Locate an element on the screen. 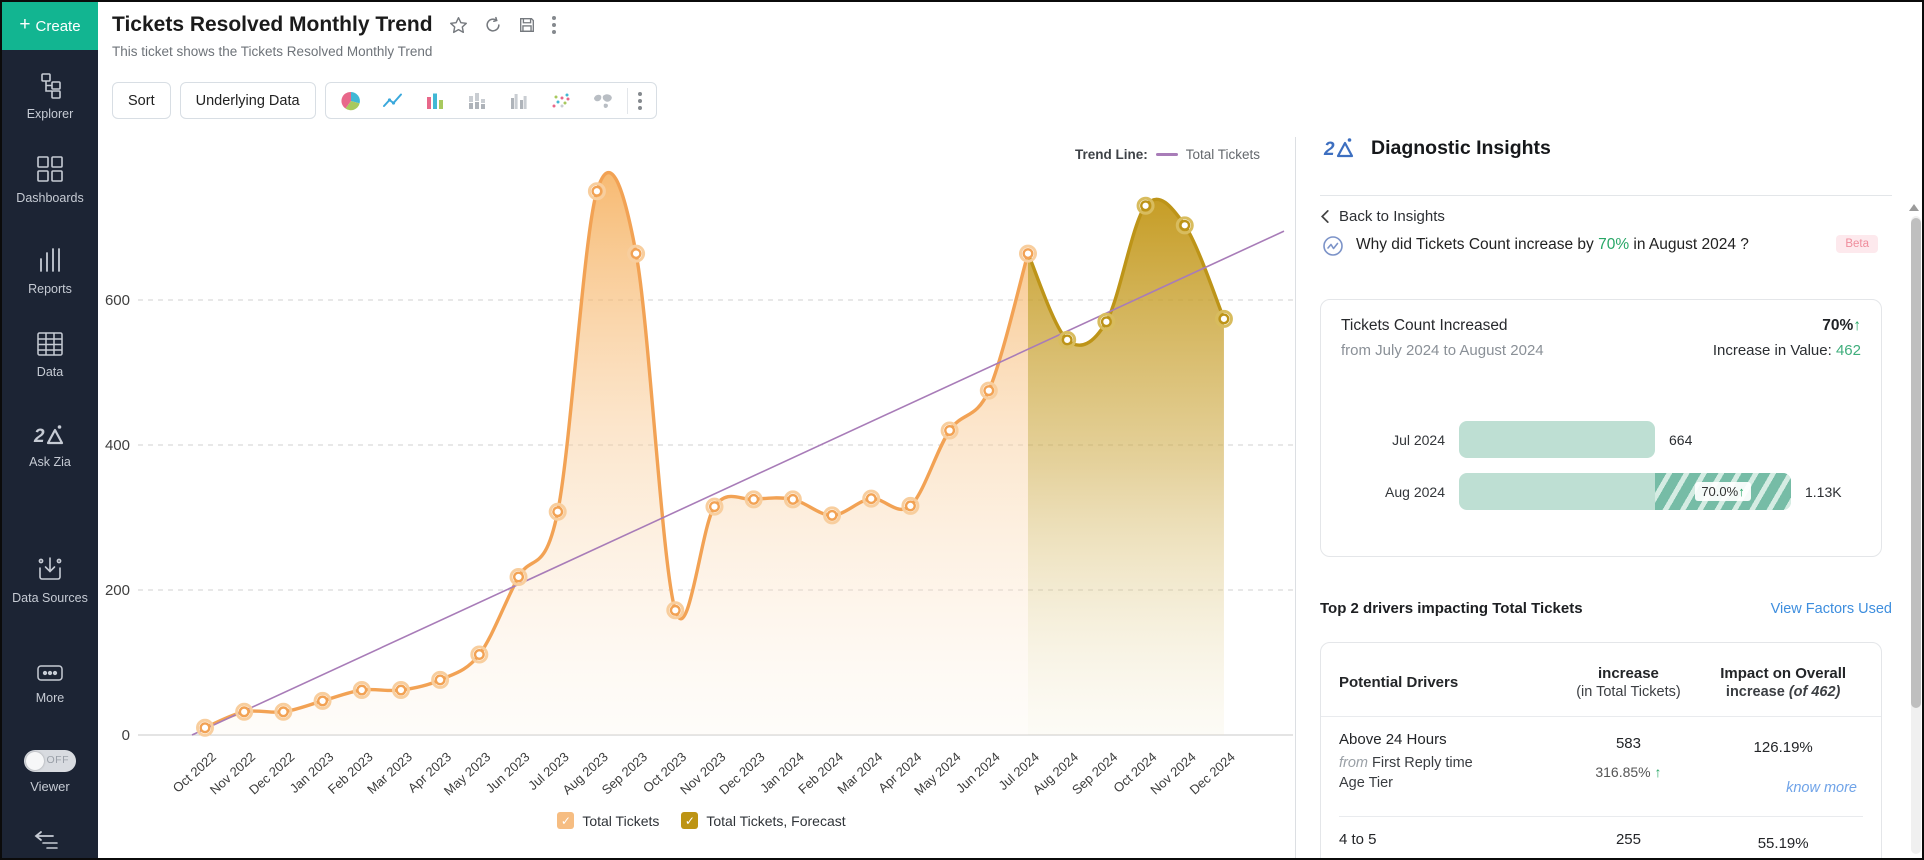 This screenshot has width=1924, height=860. sidebar-item-label: Reports is located at coordinates (50, 289).